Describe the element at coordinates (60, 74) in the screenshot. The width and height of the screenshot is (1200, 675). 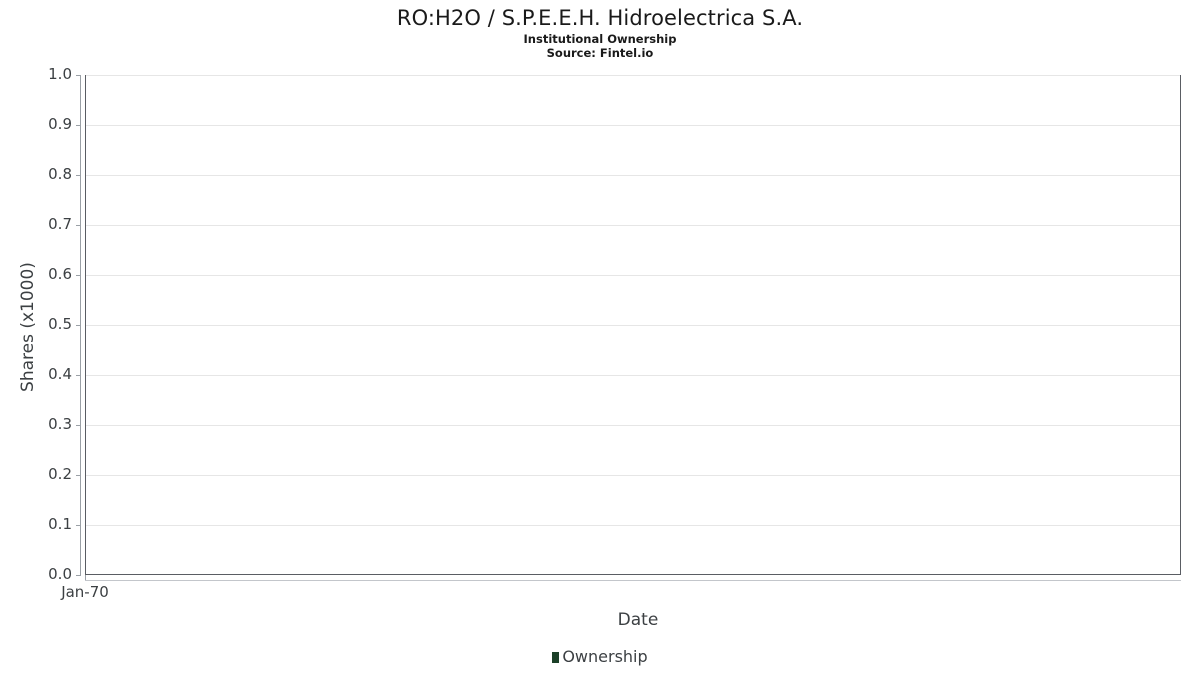
I see `y-tick-label: 1.0` at that location.